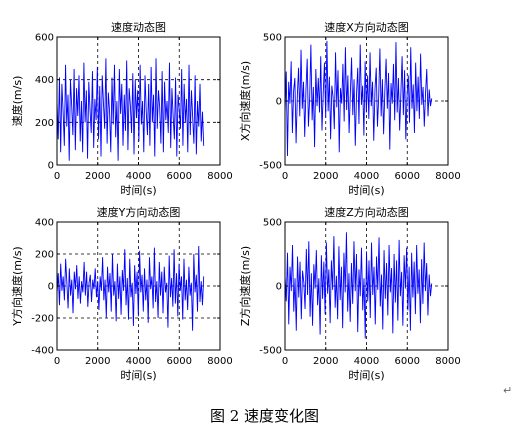 Image resolution: width=529 pixels, height=448 pixels. What do you see at coordinates (366, 212) in the screenshot?
I see `chart-title: 速度Z方向动态图` at bounding box center [366, 212].